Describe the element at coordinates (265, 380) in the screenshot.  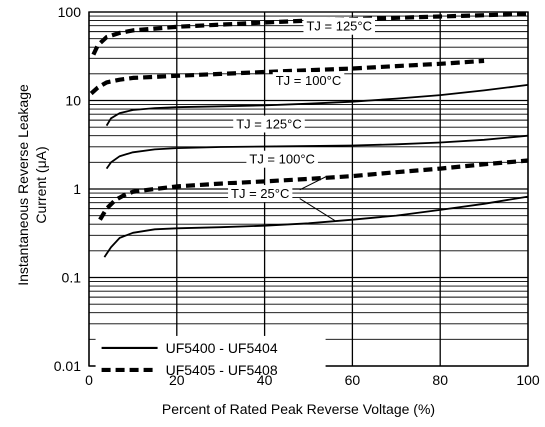
I see `x-tick-label: 40` at that location.